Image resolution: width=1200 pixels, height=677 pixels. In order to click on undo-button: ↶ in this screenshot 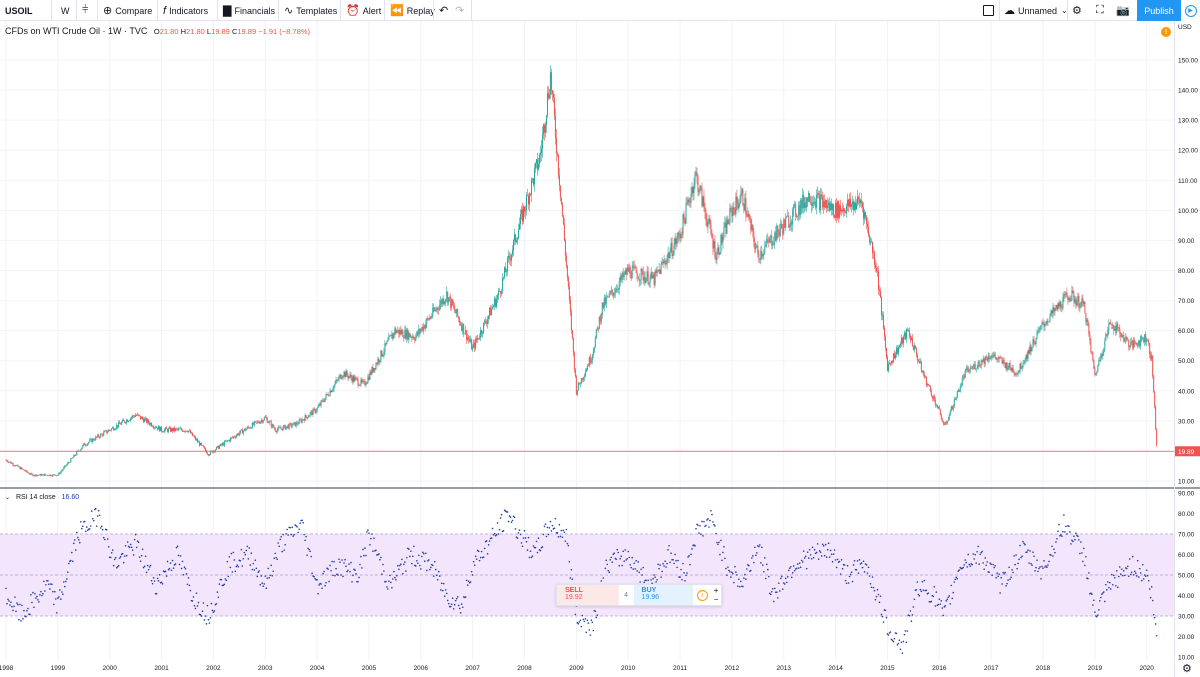, I will do `click(445, 10)`.